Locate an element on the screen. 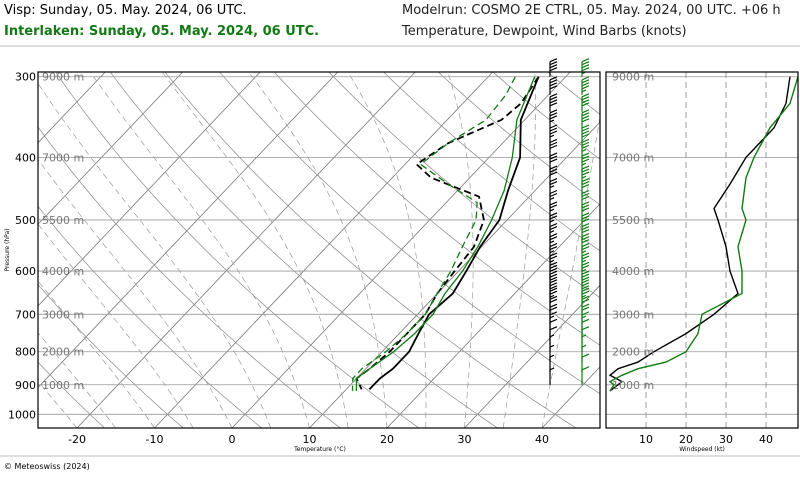  windspeed-height-label: 5500 m is located at coordinates (633, 220).